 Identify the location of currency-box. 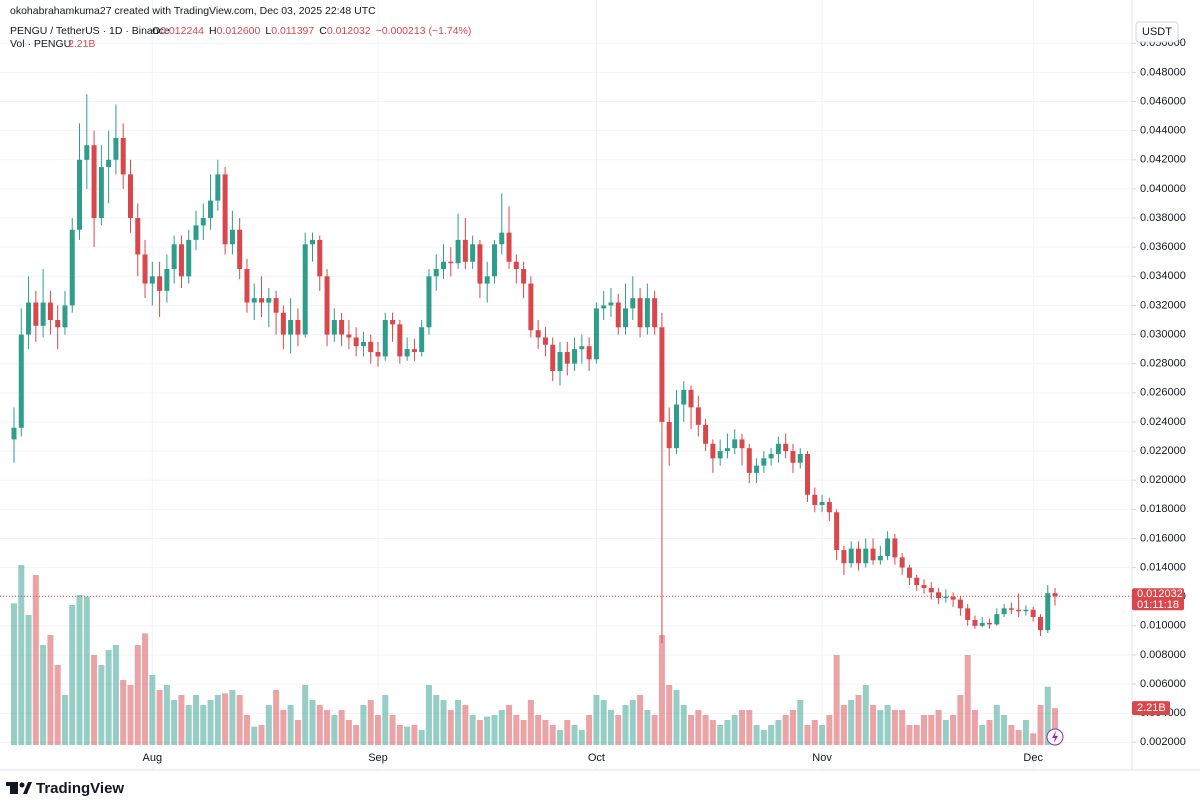
(1157, 32).